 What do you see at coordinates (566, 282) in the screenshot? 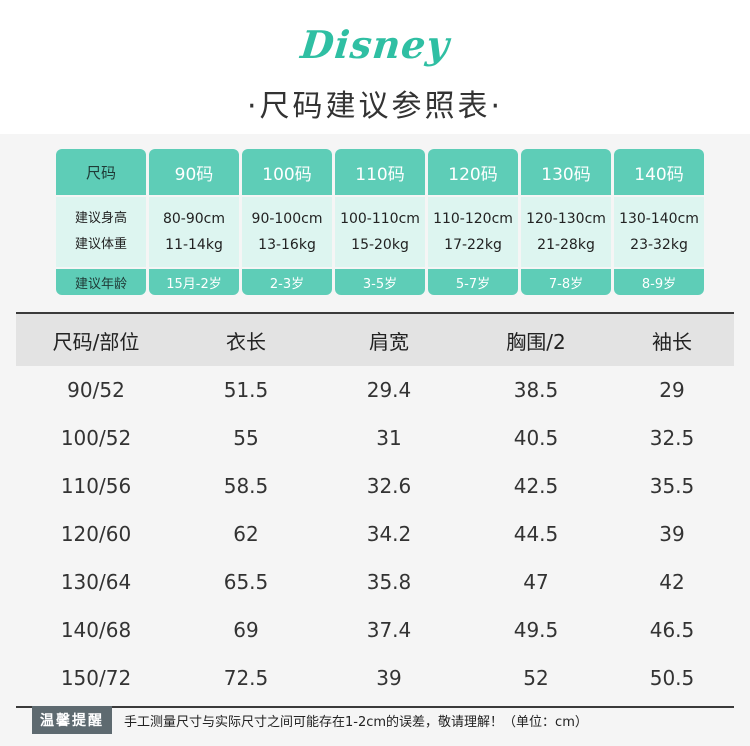
I see `size-card-age: 7-8岁` at bounding box center [566, 282].